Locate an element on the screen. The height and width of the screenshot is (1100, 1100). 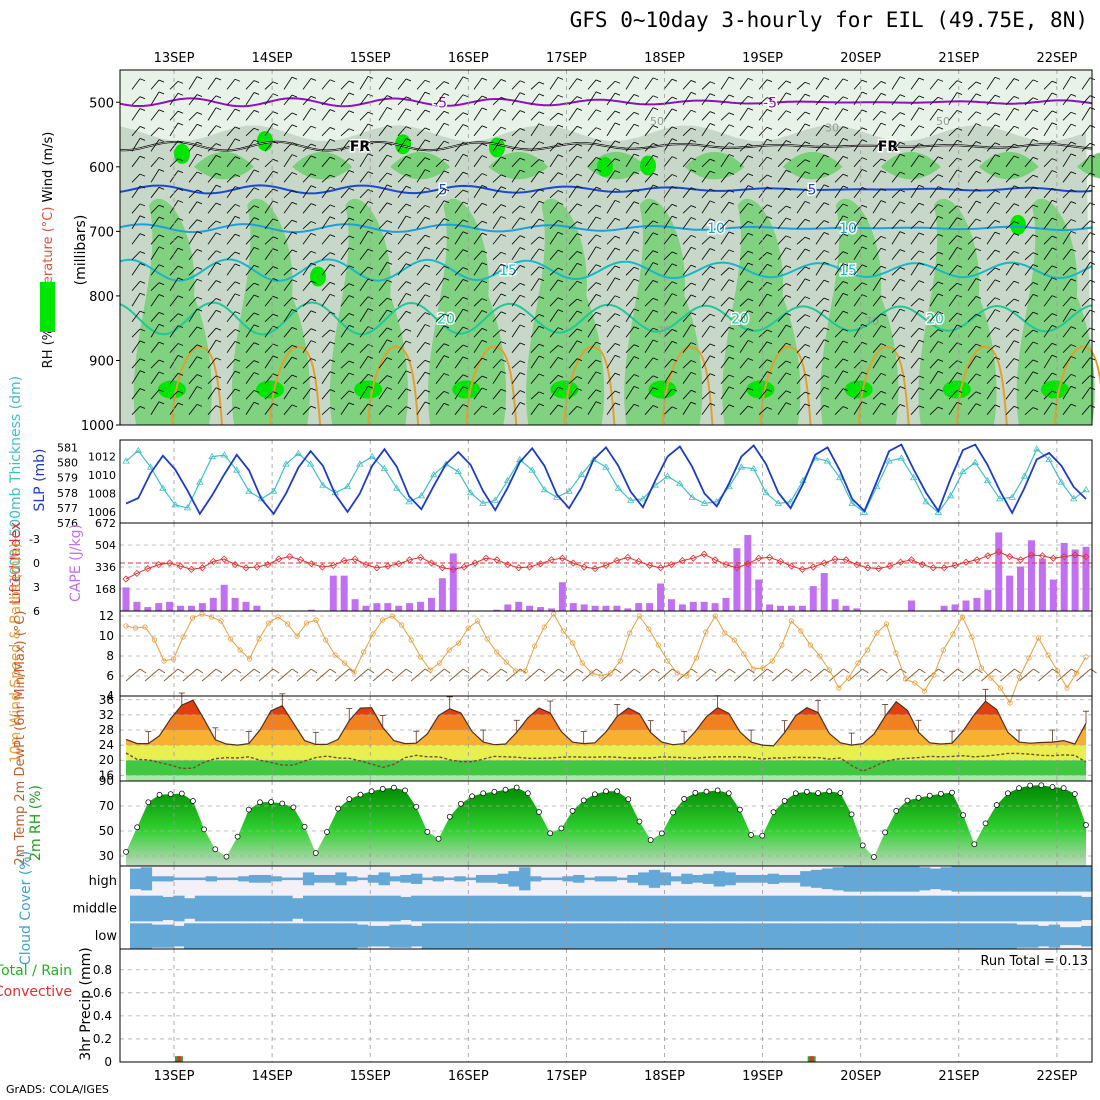
surface-barb is located at coordinates (1083, 675).